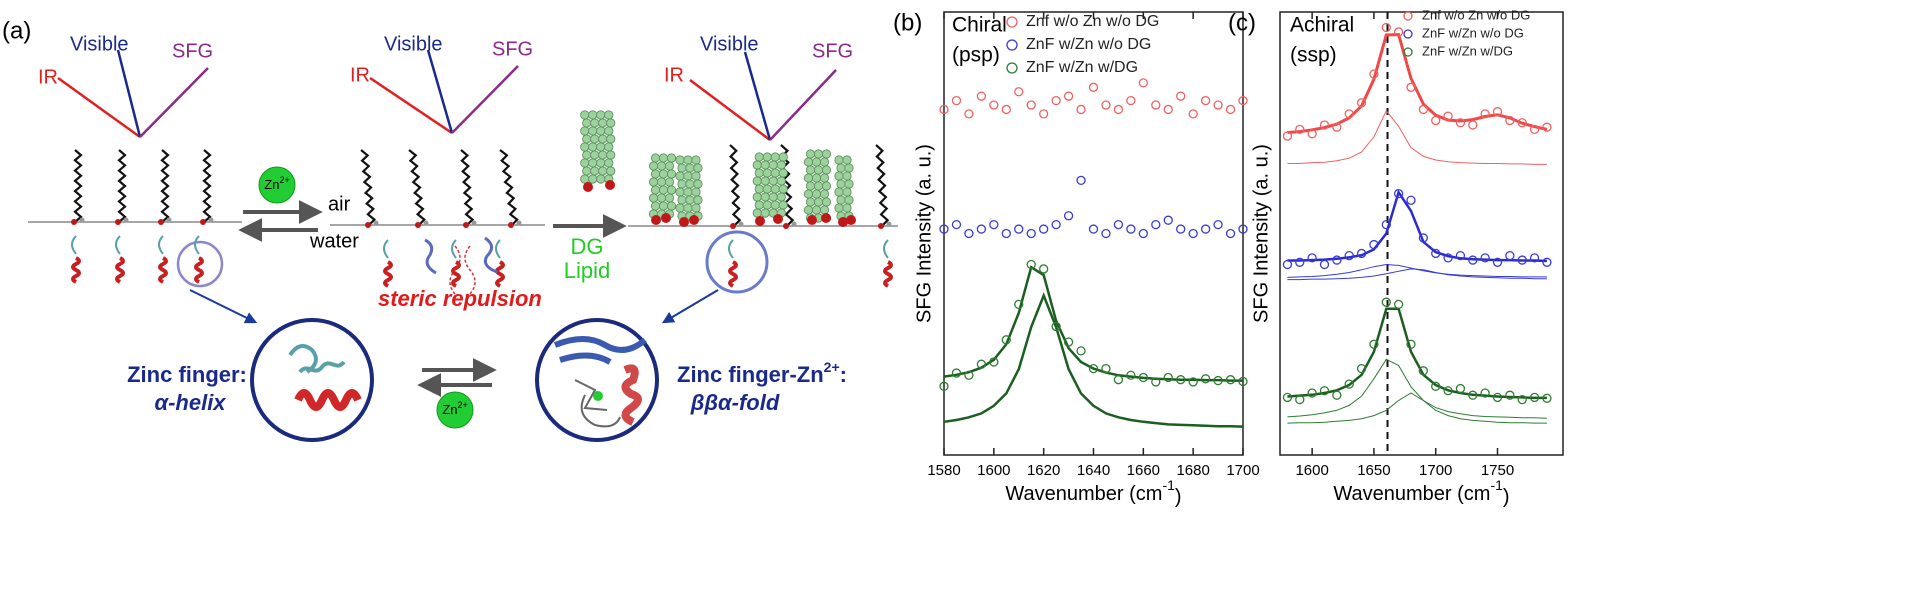  What do you see at coordinates (631, 395) in the screenshot?
I see `protein-helix` at bounding box center [631, 395].